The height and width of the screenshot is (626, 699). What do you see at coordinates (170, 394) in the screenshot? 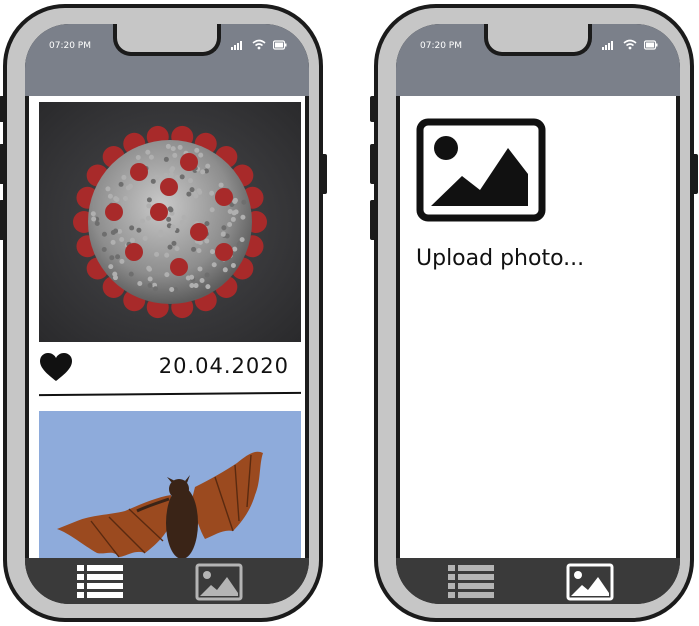
I see `post-divider` at bounding box center [170, 394].